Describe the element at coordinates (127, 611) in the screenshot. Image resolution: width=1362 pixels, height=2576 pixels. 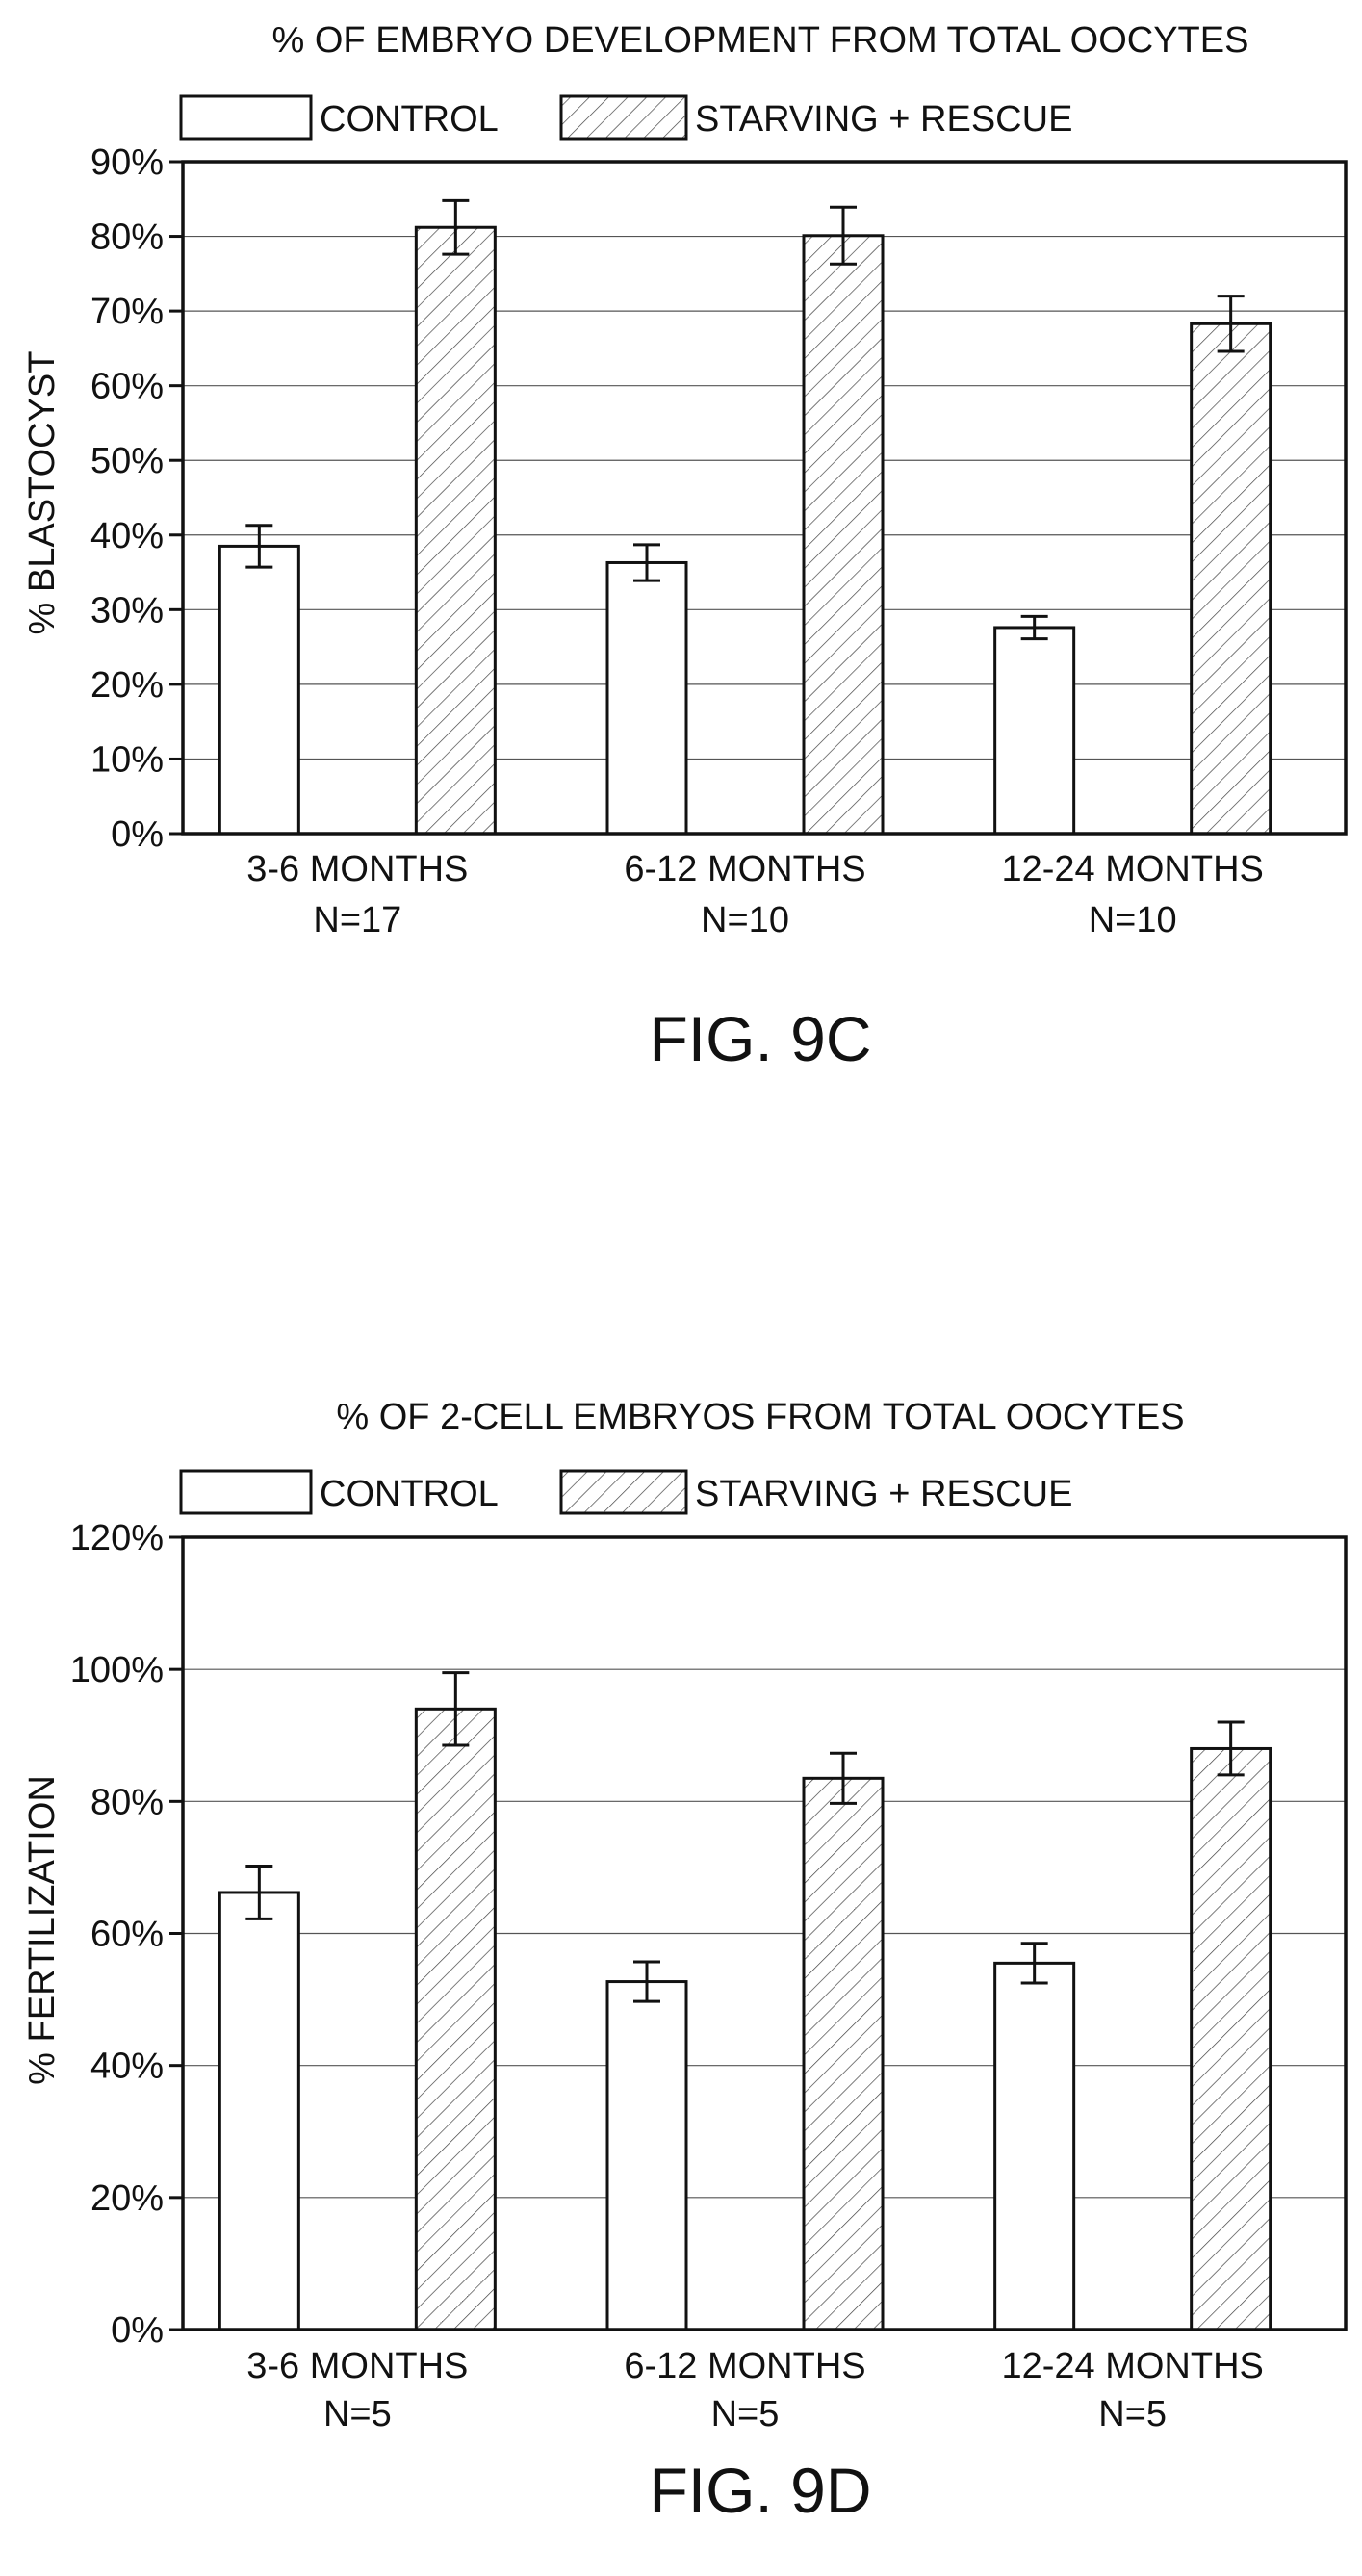
I see `y-tick-label: 30%` at that location.